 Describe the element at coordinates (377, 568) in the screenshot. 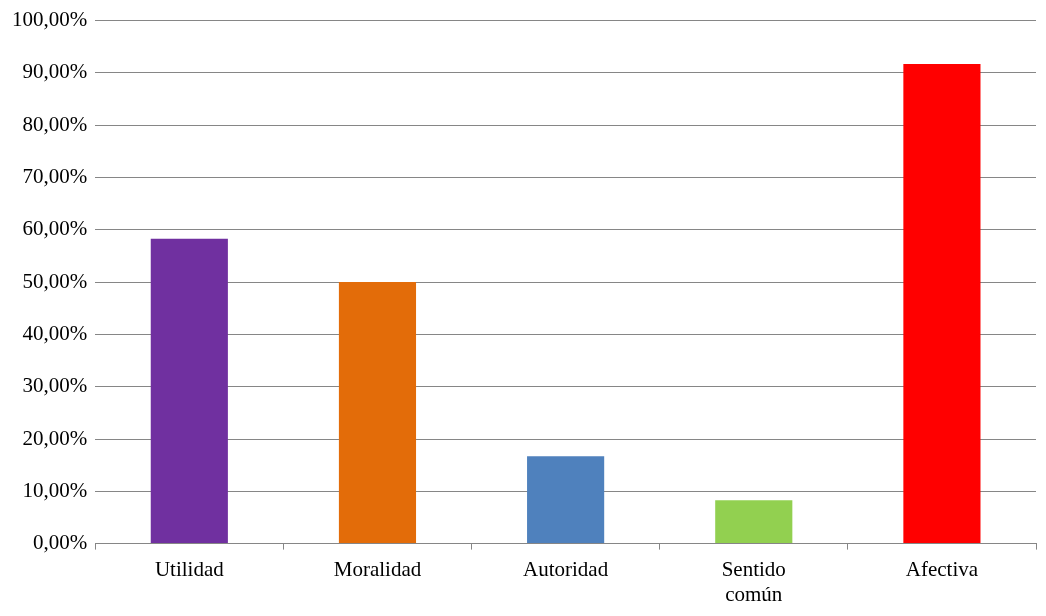

I see `x-tick-label: Moralidad` at that location.